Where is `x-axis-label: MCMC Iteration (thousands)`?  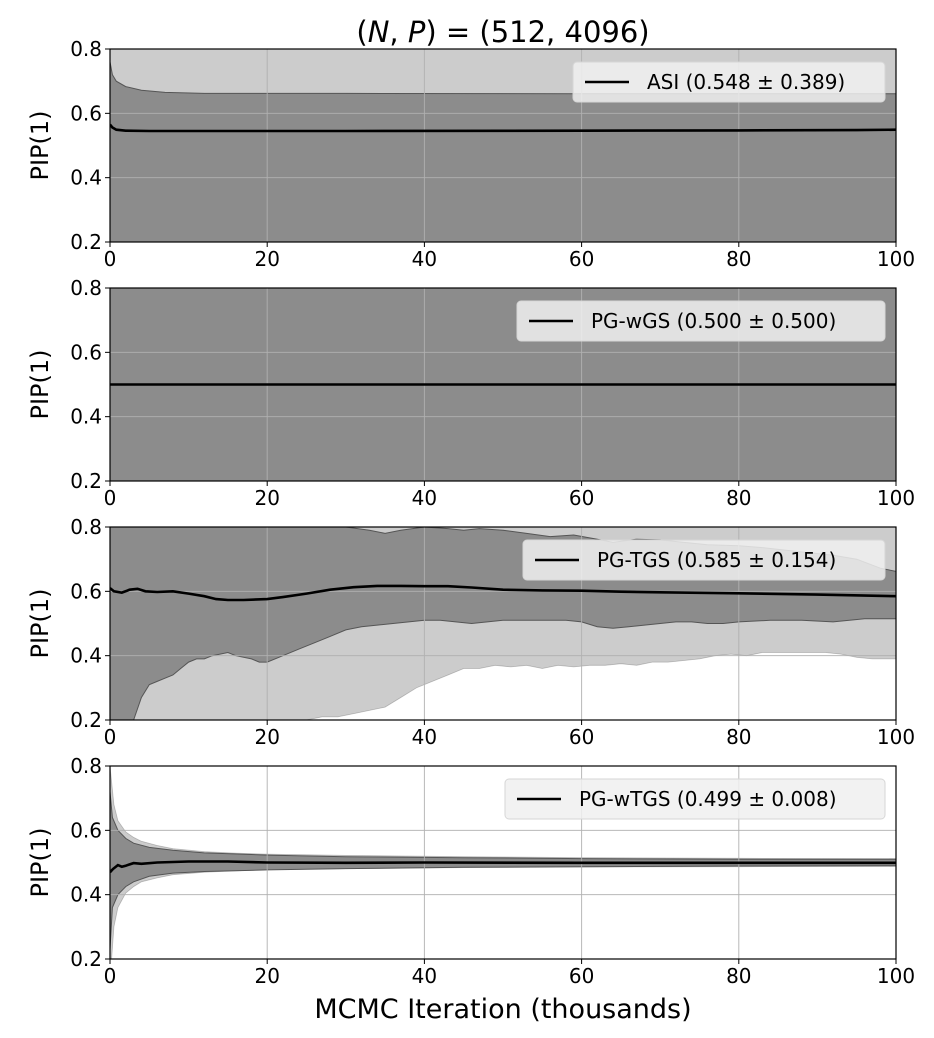
x-axis-label: MCMC Iteration (thousands) is located at coordinates (502, 1009).